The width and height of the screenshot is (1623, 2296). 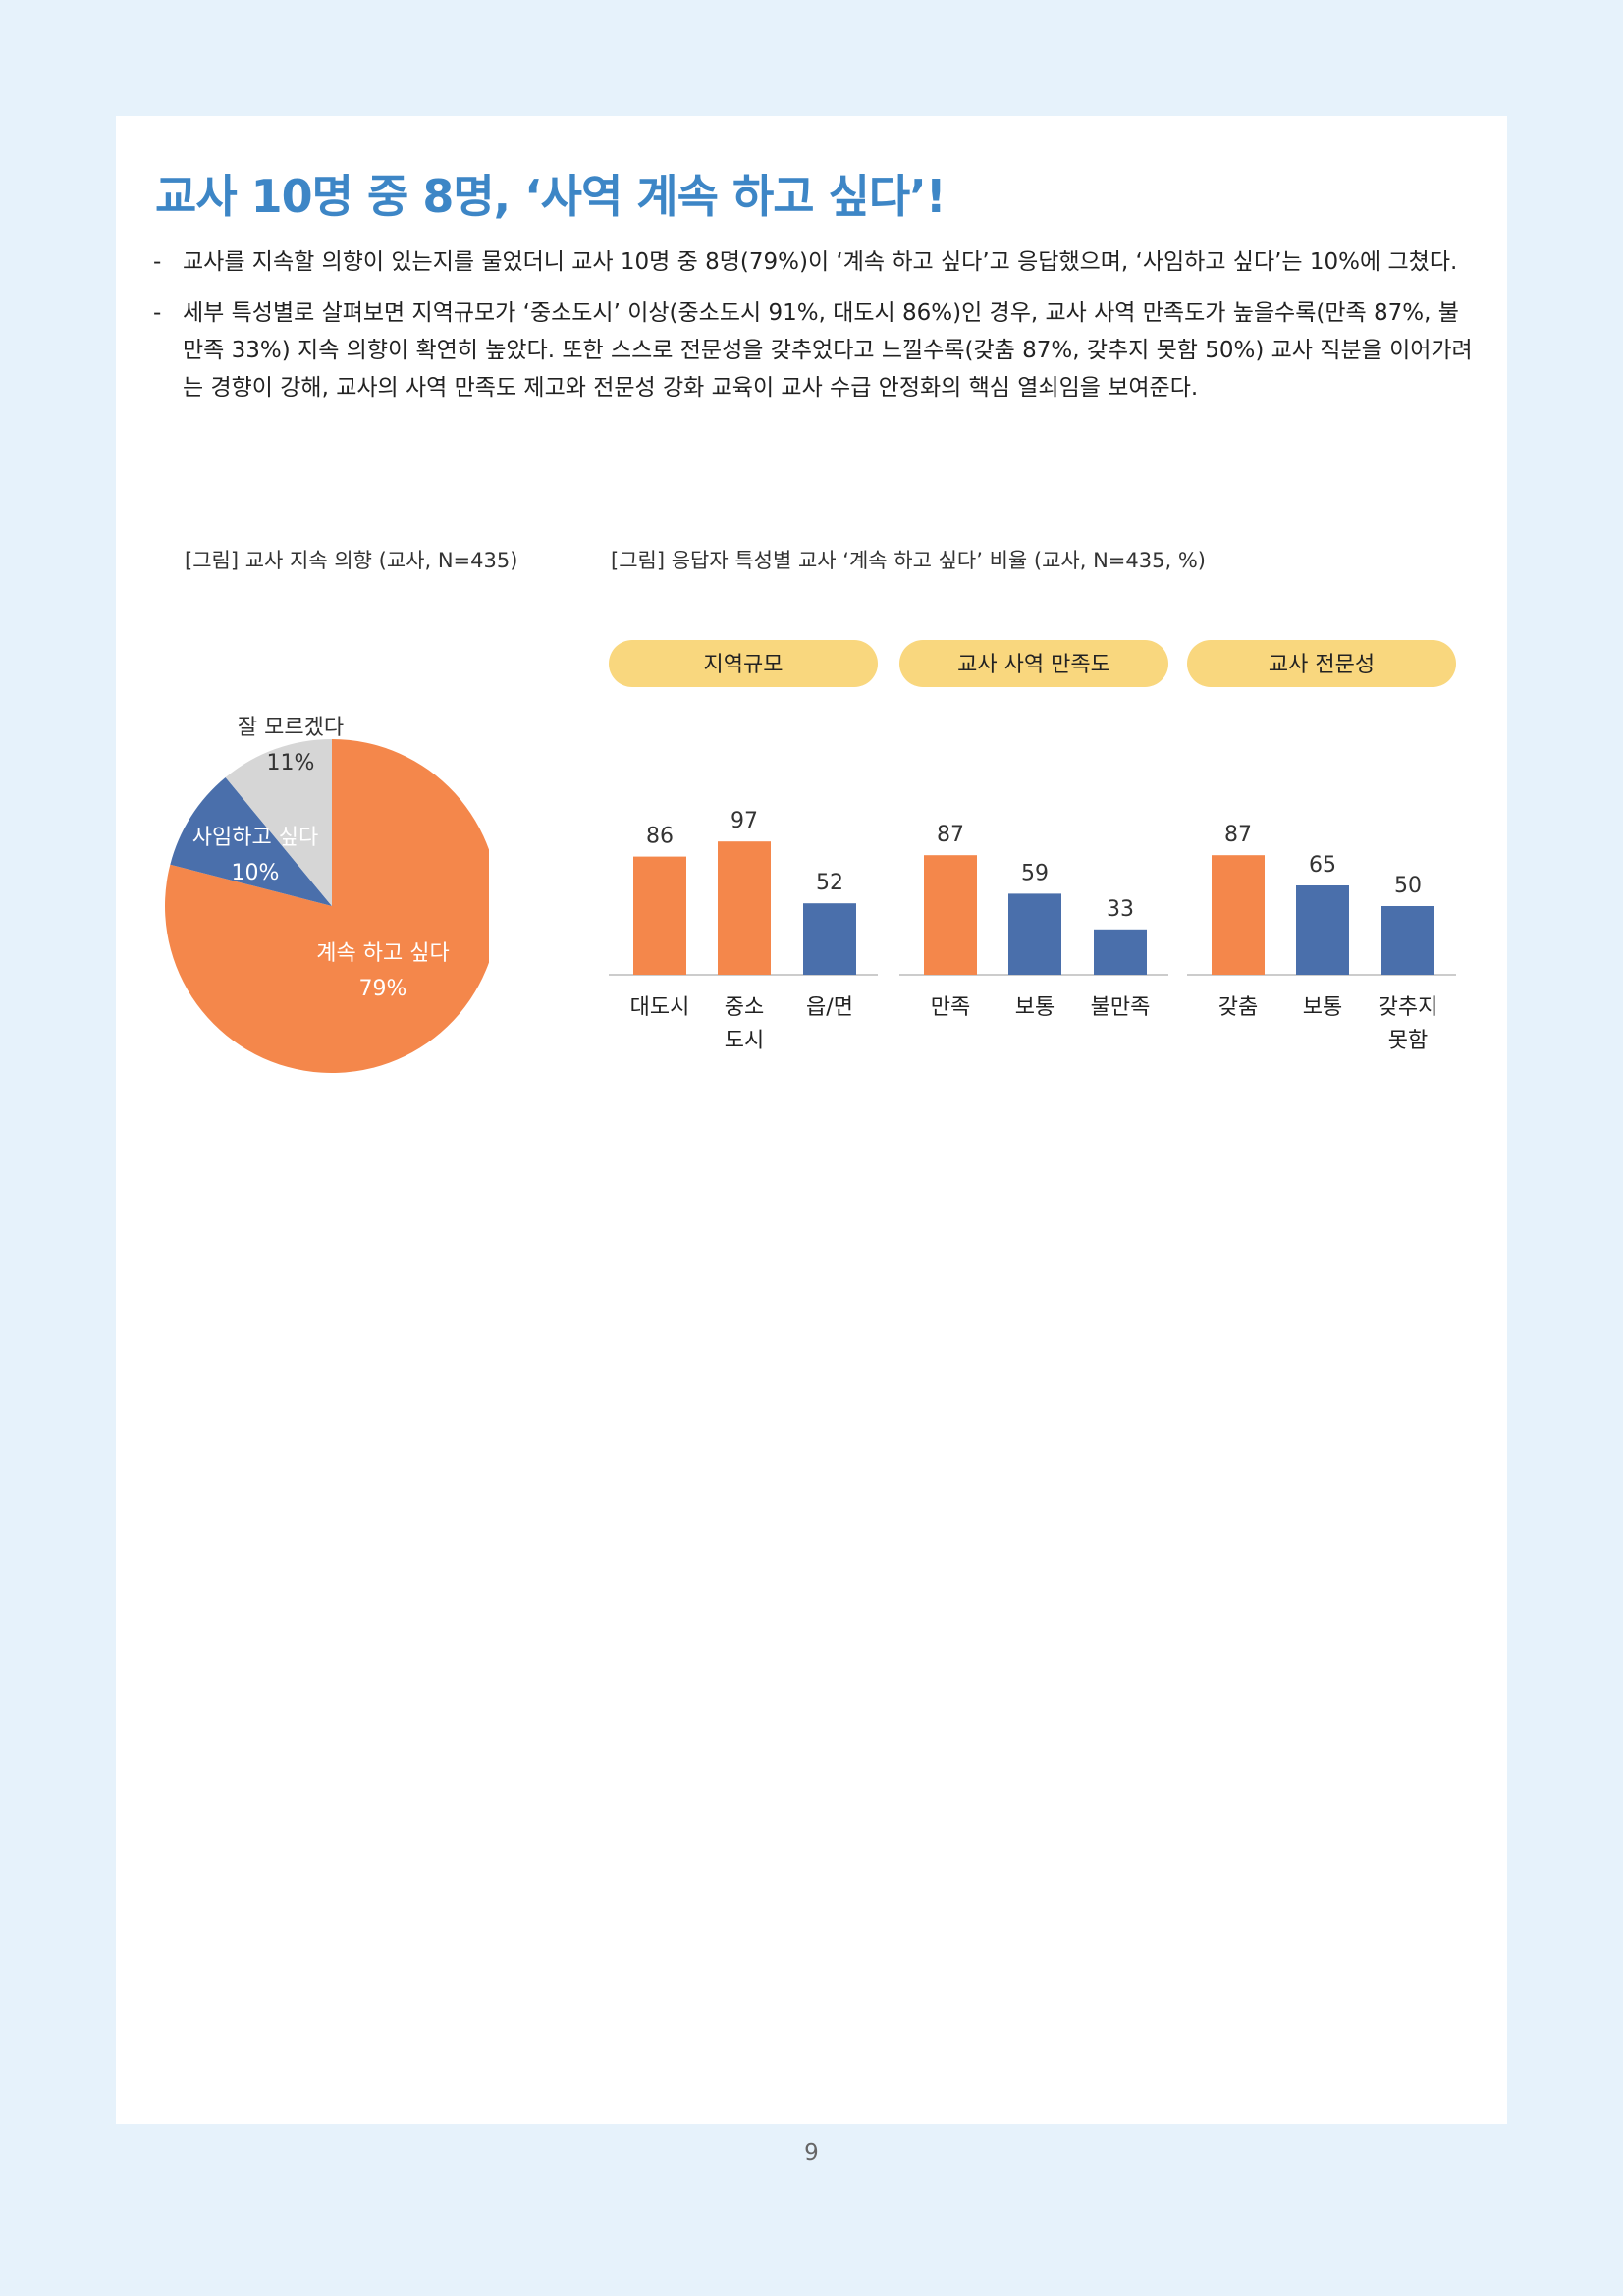 I want to click on category-label: 중소, so click(x=744, y=1007).